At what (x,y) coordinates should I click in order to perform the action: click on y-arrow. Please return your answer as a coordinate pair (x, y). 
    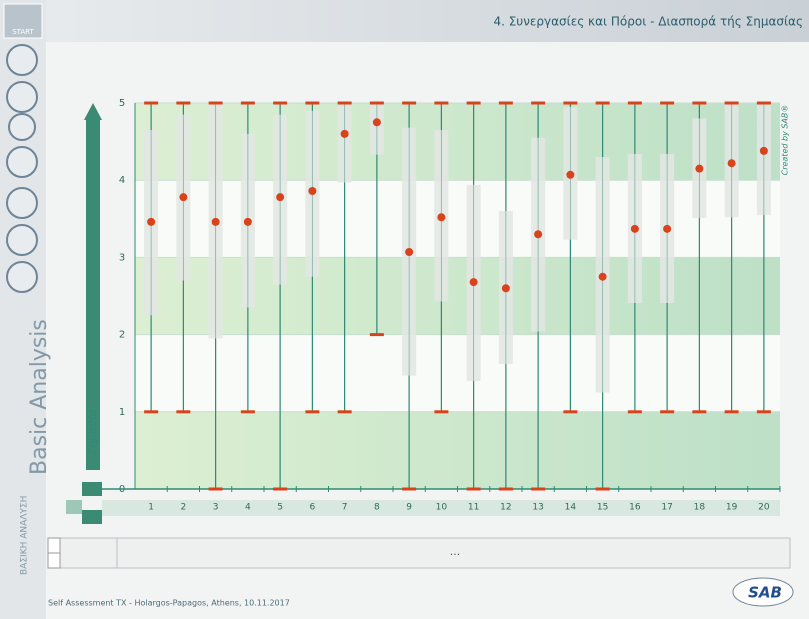
    Looking at the image, I should click on (93, 294).